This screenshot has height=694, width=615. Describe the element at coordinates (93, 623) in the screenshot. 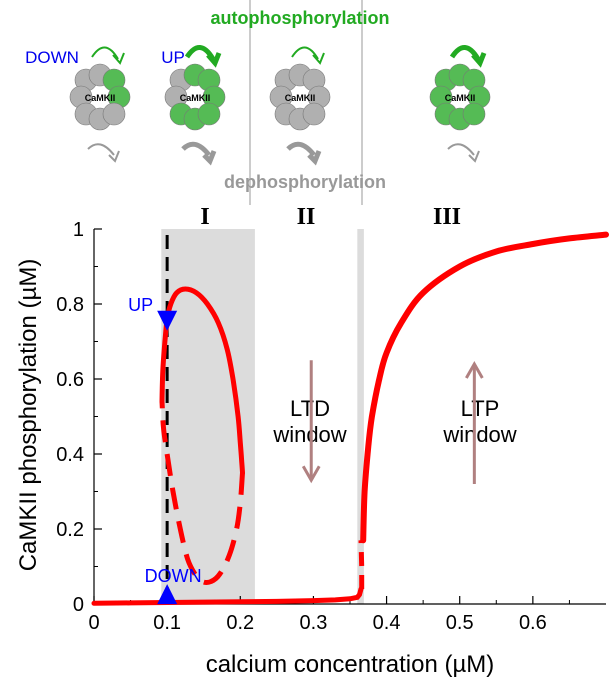

I see `x-tick-label: 0` at that location.